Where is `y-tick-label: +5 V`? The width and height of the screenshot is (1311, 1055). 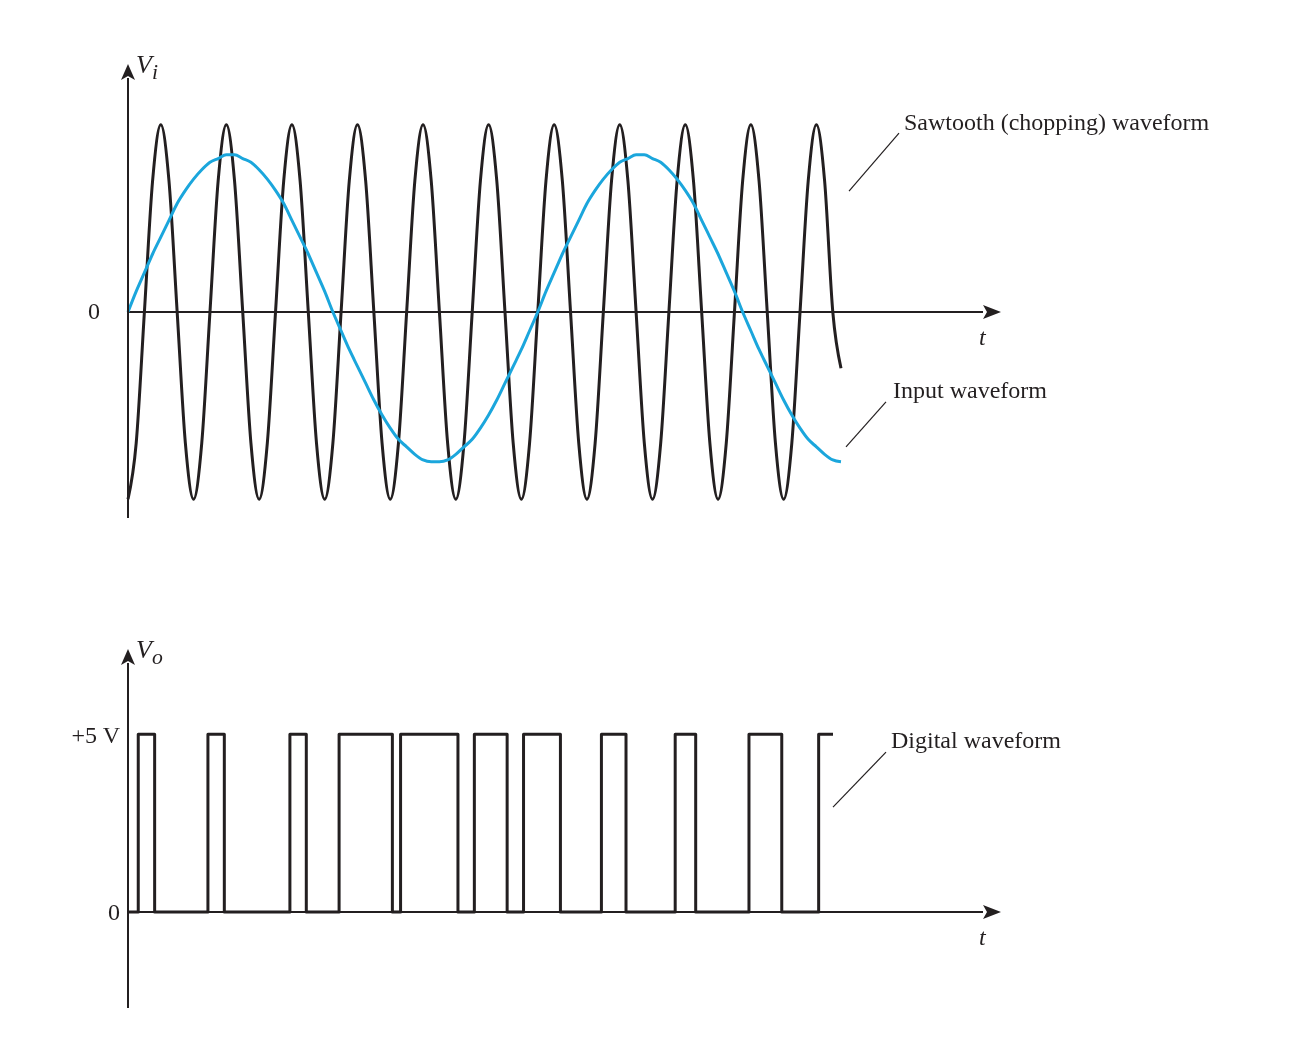 y-tick-label: +5 V is located at coordinates (96, 734).